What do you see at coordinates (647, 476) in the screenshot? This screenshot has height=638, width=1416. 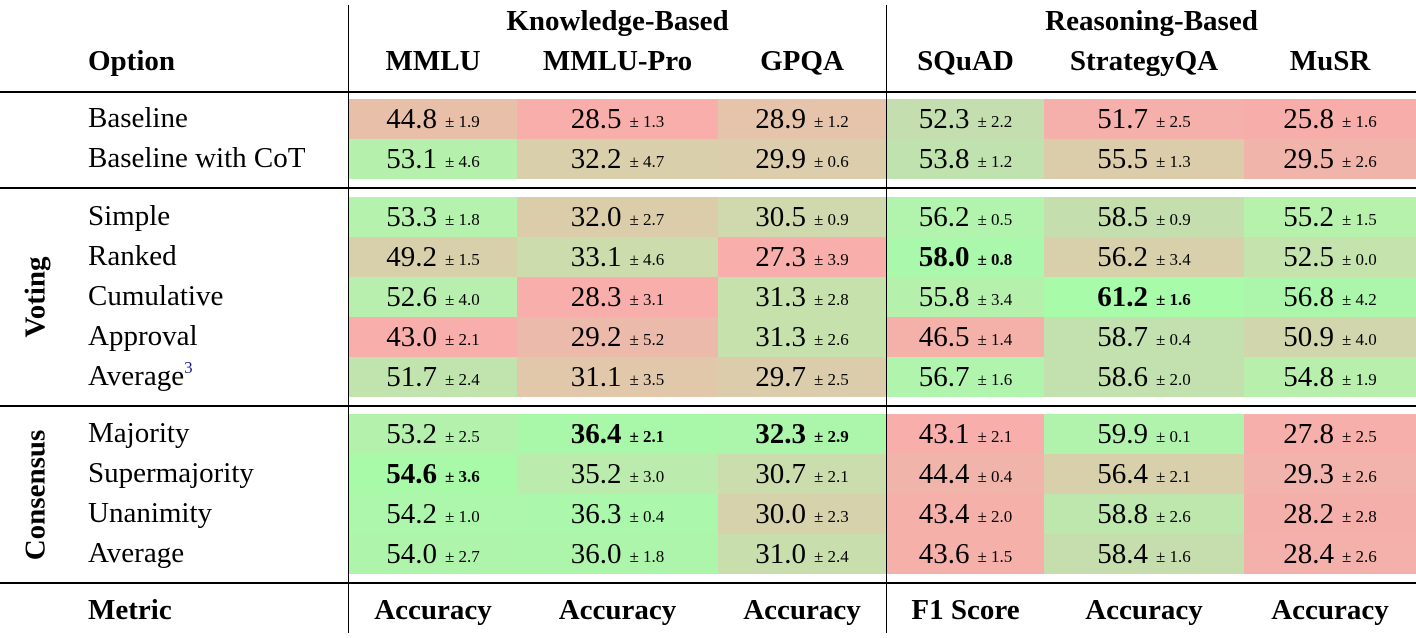 I see `cell-error: ± 3.0` at bounding box center [647, 476].